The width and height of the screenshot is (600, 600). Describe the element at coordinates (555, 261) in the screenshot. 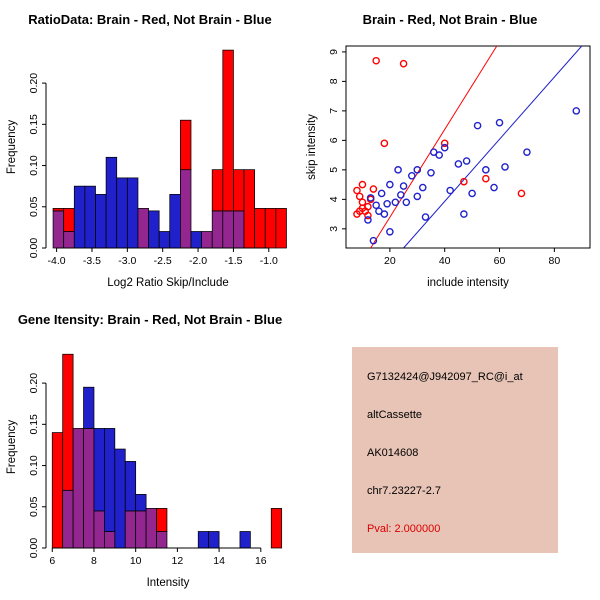

I see `svg-text: 80` at that location.